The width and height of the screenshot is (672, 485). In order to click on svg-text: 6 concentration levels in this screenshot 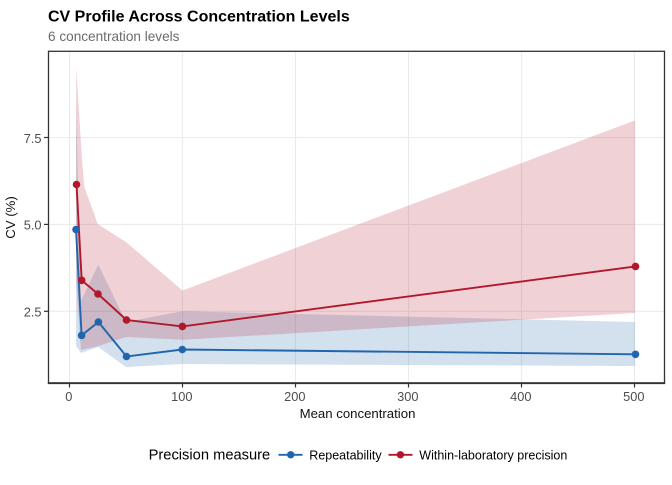, I will do `click(114, 36)`.